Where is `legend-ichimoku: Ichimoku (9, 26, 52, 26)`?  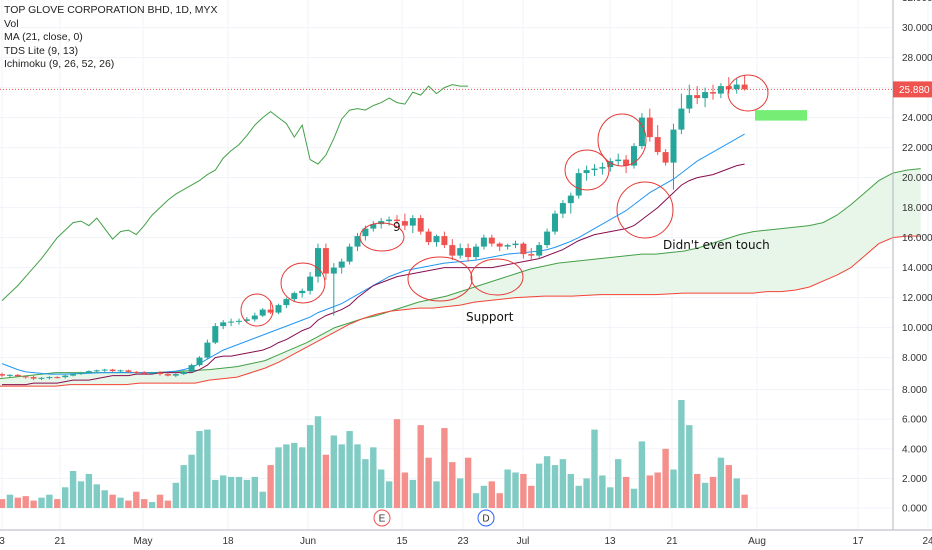 legend-ichimoku: Ichimoku (9, 26, 52, 26) is located at coordinates (59, 64).